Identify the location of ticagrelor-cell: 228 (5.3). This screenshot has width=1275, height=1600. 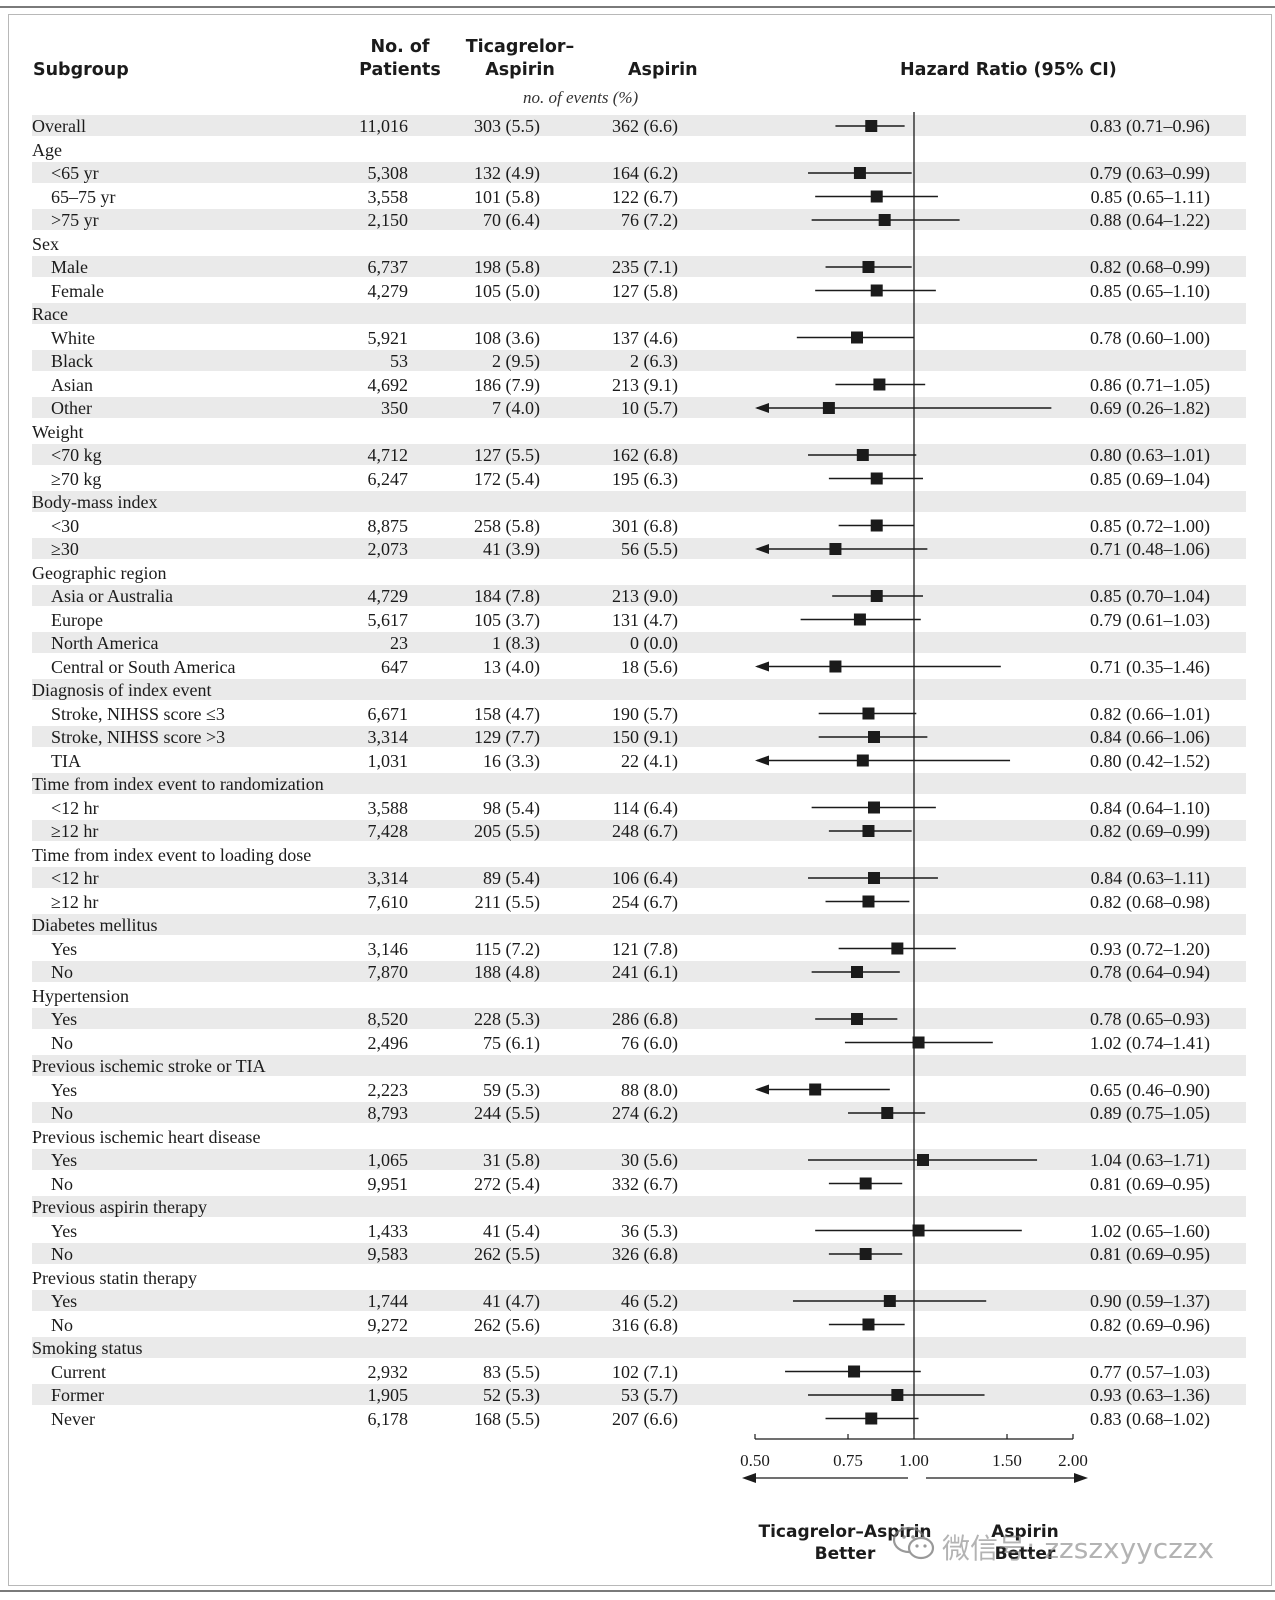
(507, 1019).